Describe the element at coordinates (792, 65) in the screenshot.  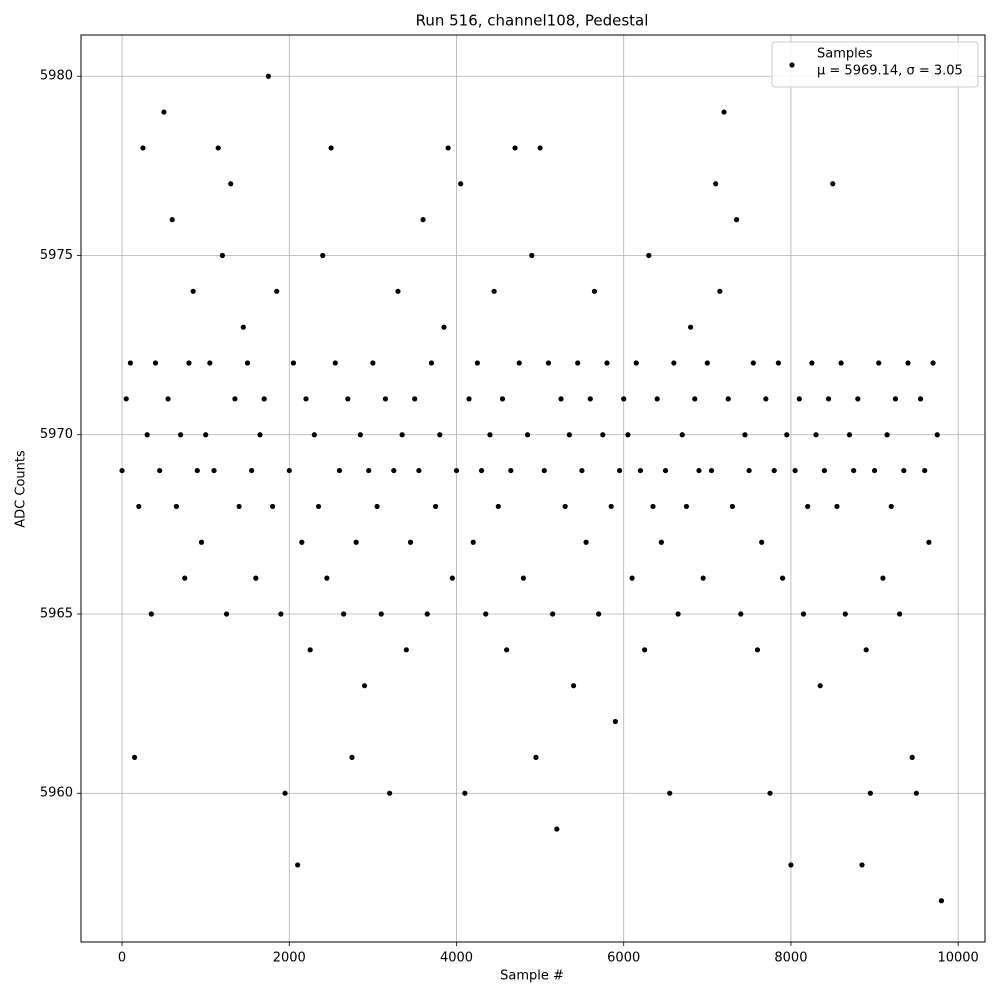
I see `legend-marker` at that location.